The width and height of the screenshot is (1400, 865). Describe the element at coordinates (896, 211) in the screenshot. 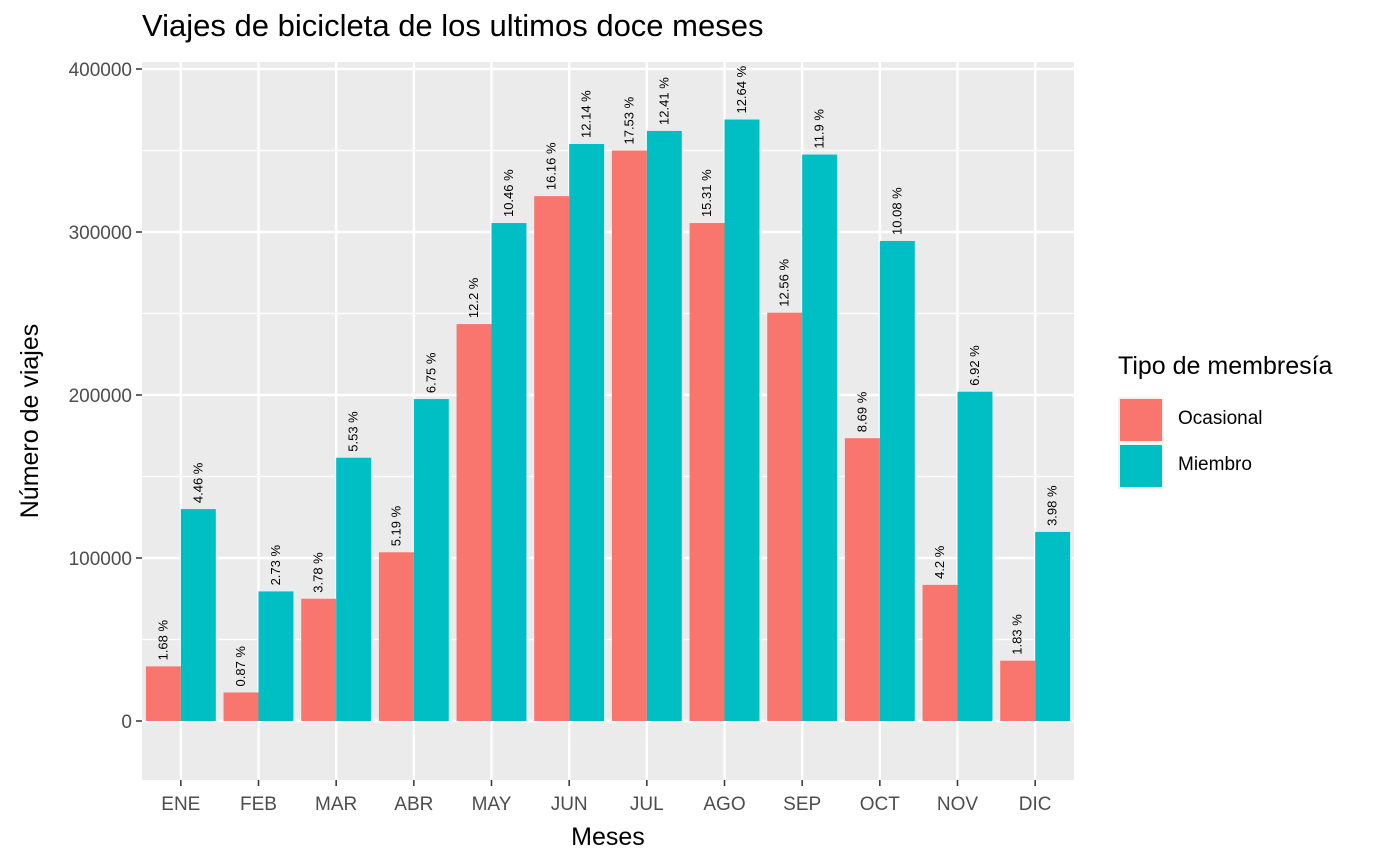

I see `data-label-miembro: 10.08 %` at that location.